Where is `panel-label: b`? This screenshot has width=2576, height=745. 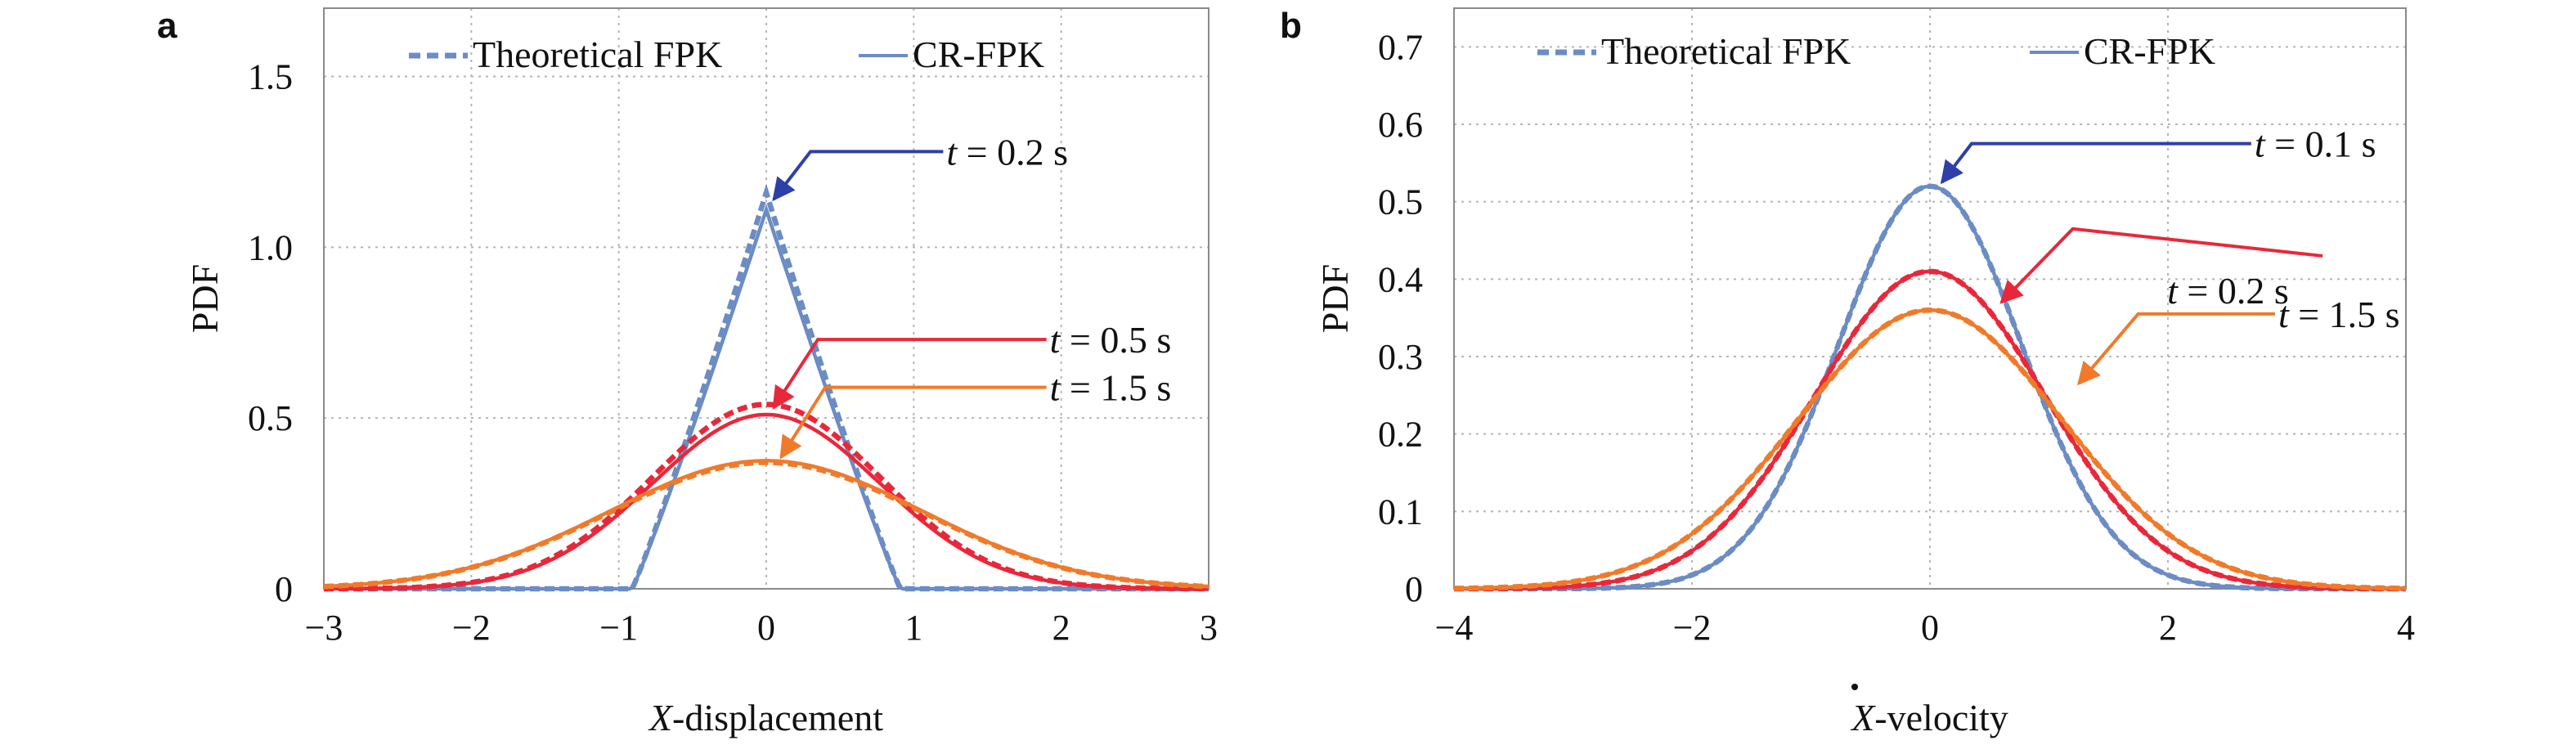 panel-label: b is located at coordinates (1291, 26).